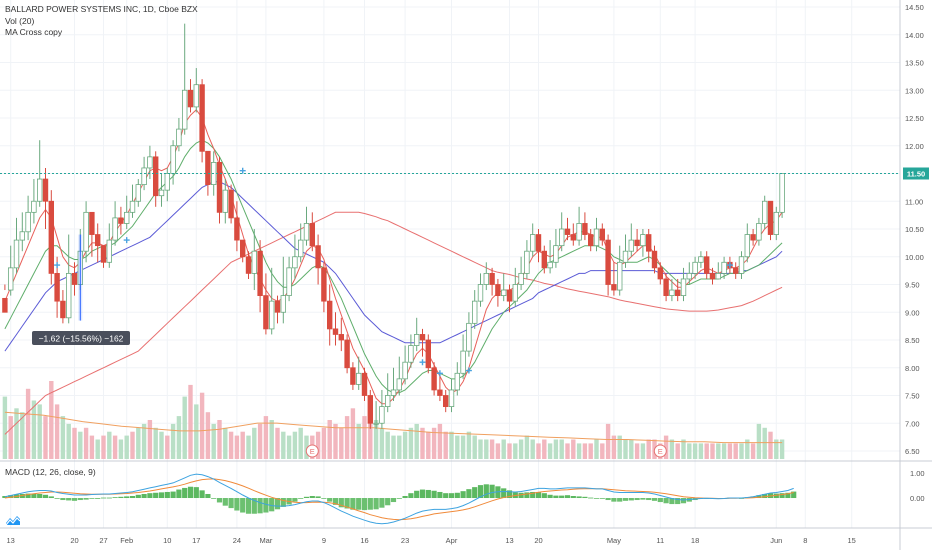 The width and height of the screenshot is (932, 550). What do you see at coordinates (34, 32) in the screenshot?
I see `ma-cross-indicator-label: MA Cross copy` at bounding box center [34, 32].